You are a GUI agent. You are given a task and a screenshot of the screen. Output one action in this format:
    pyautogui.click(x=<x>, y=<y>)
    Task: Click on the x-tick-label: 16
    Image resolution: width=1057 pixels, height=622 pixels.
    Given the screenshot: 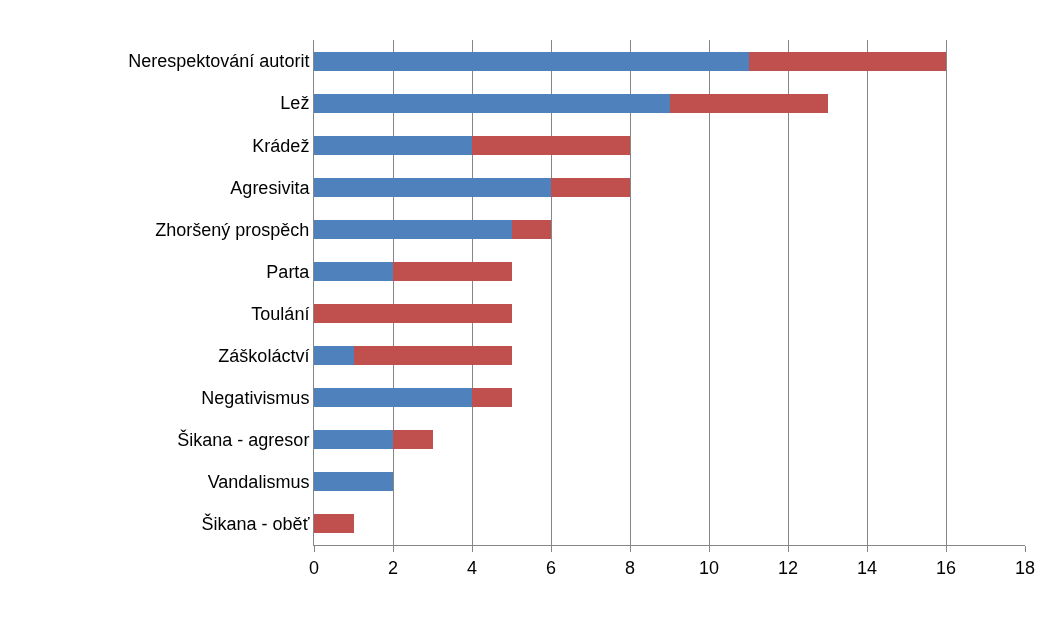 What is the action you would take?
    pyautogui.click(x=946, y=567)
    